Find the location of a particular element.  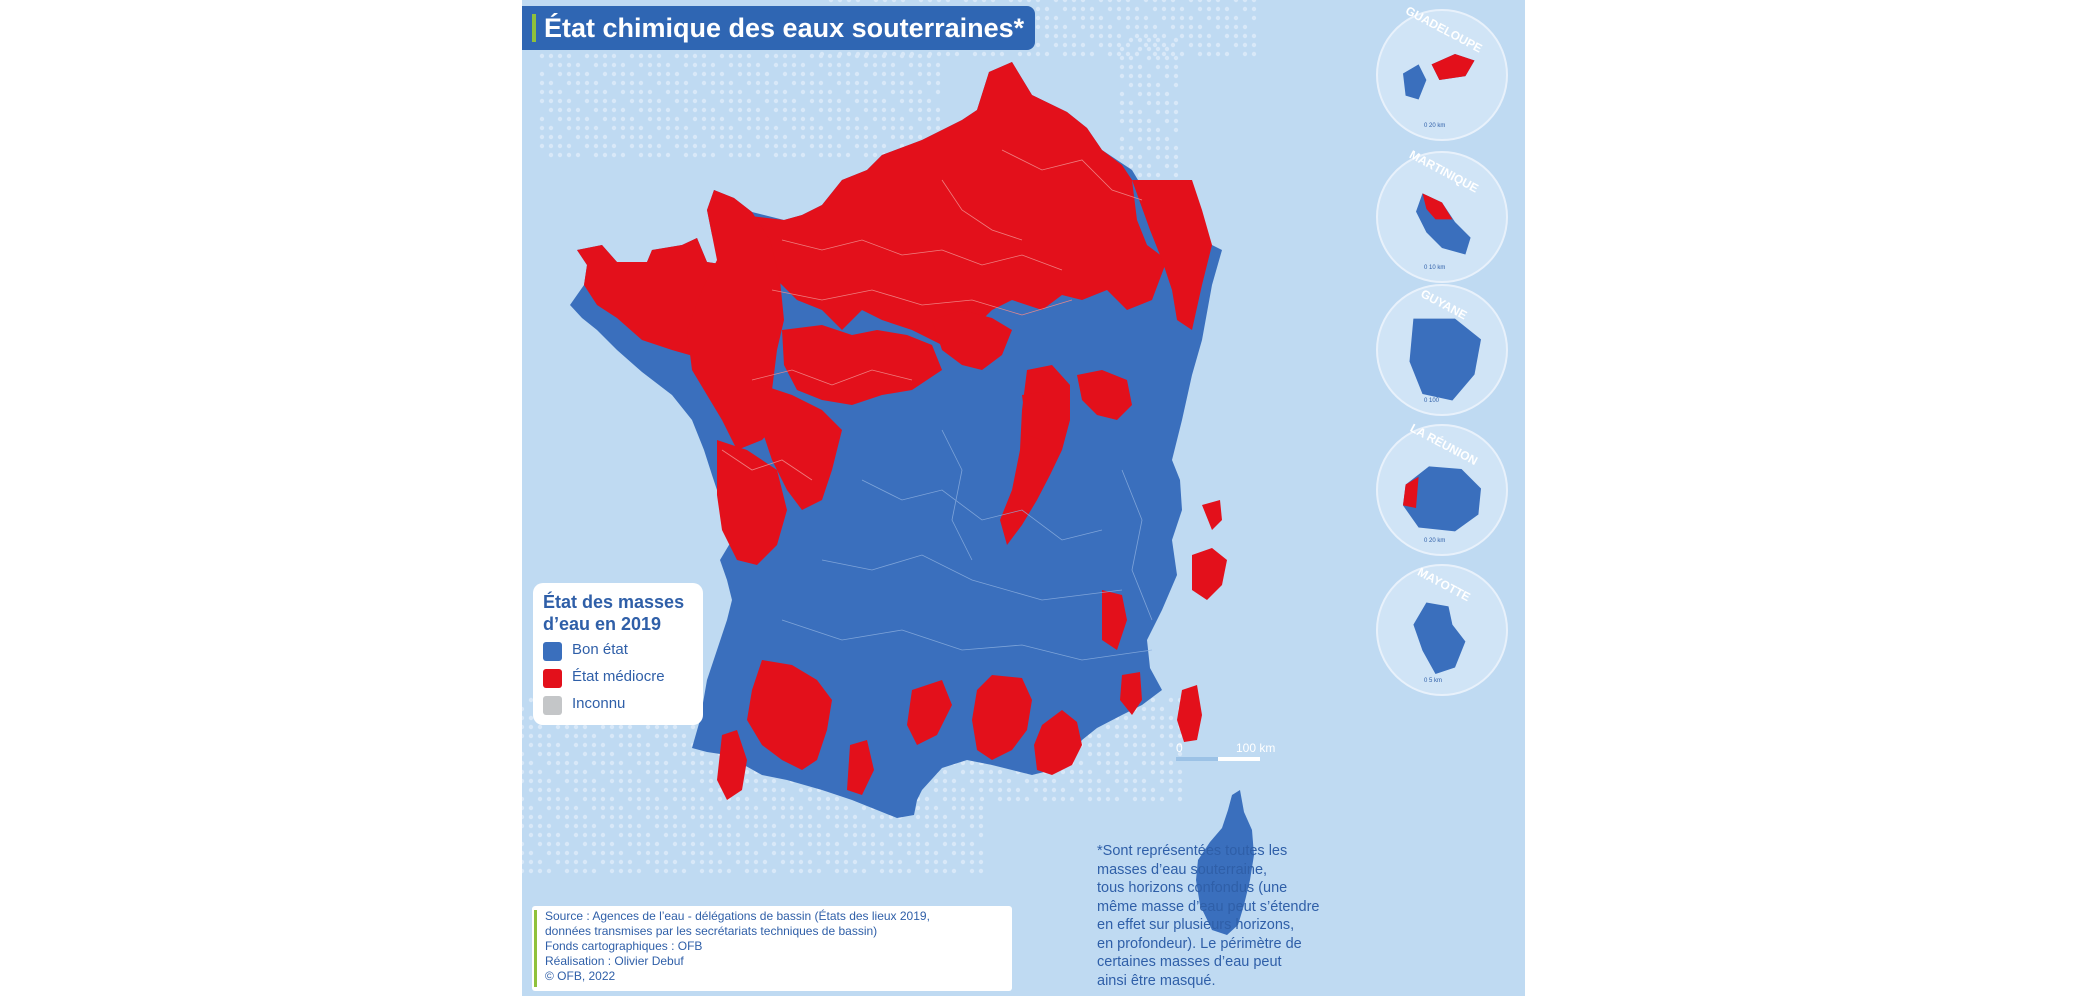

footnote-line: certaines masses d’eau peut is located at coordinates (1189, 962).